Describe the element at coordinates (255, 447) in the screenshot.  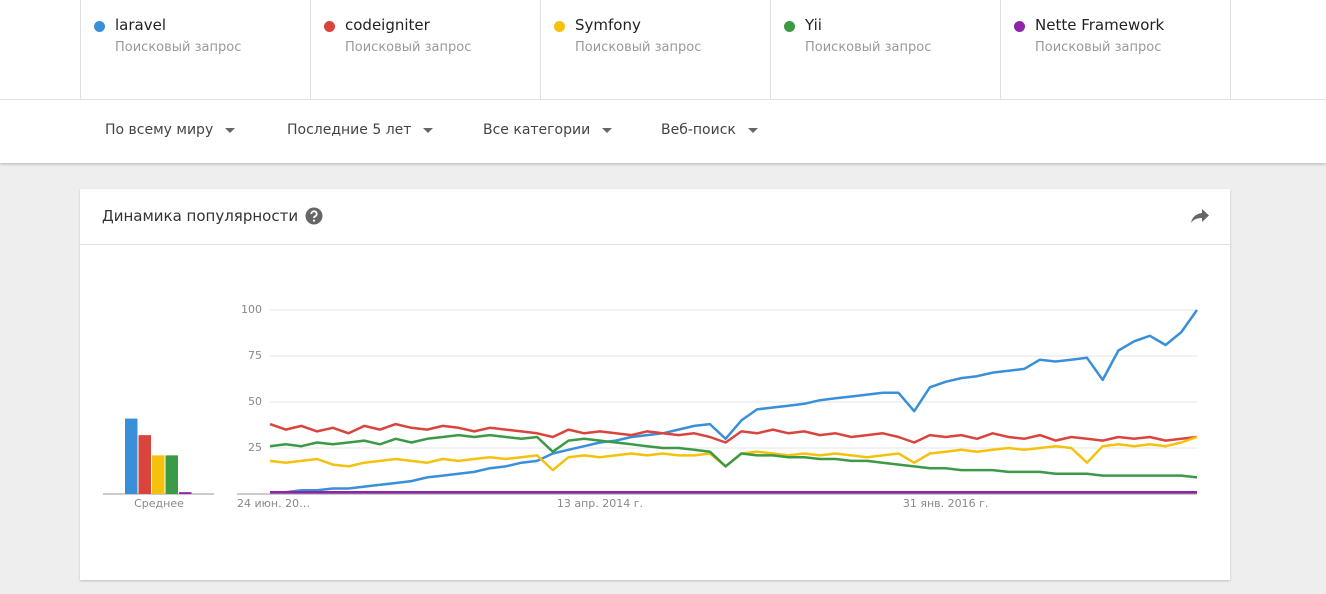
I see `y-tick-label: 25` at that location.